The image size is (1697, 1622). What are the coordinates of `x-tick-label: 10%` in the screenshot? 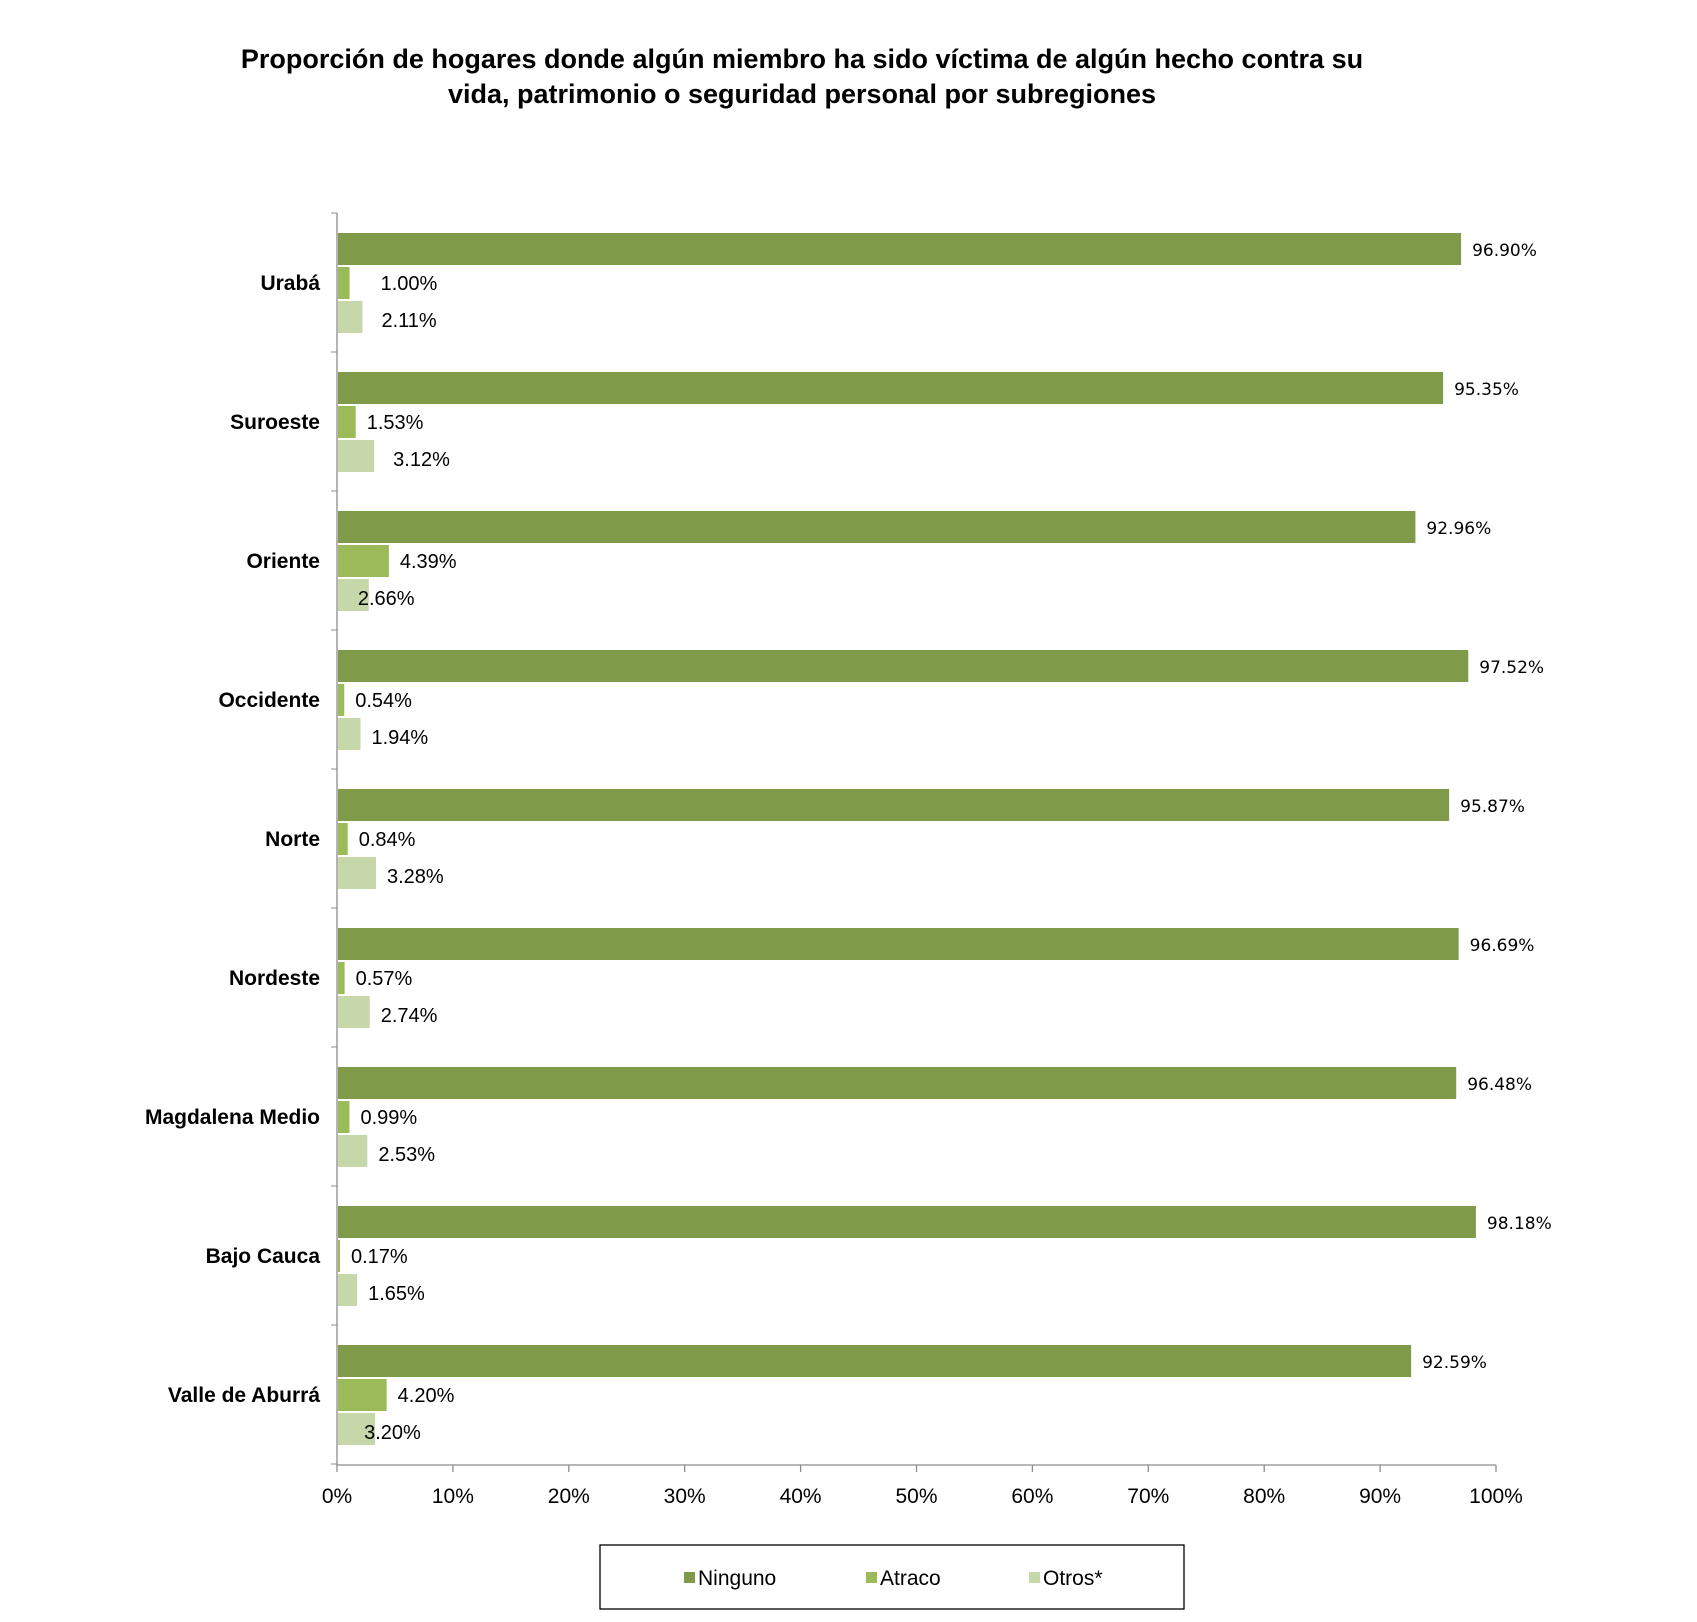 It's located at (453, 1496).